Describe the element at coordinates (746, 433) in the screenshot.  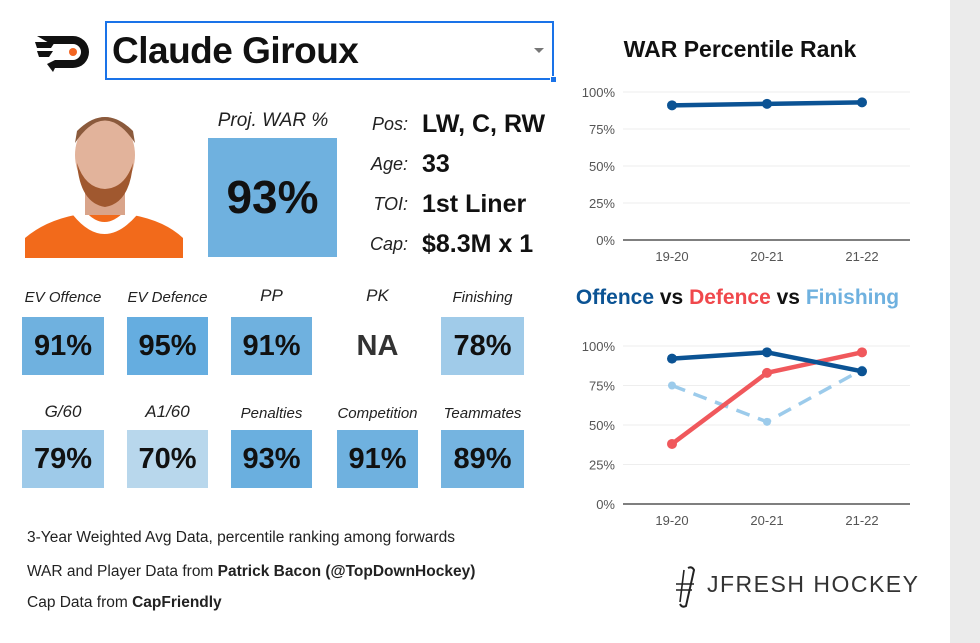
I see `offence-defence-finishing-chart: 0% 25% 50% 75% 100% 19-20 20-21 21-22` at that location.